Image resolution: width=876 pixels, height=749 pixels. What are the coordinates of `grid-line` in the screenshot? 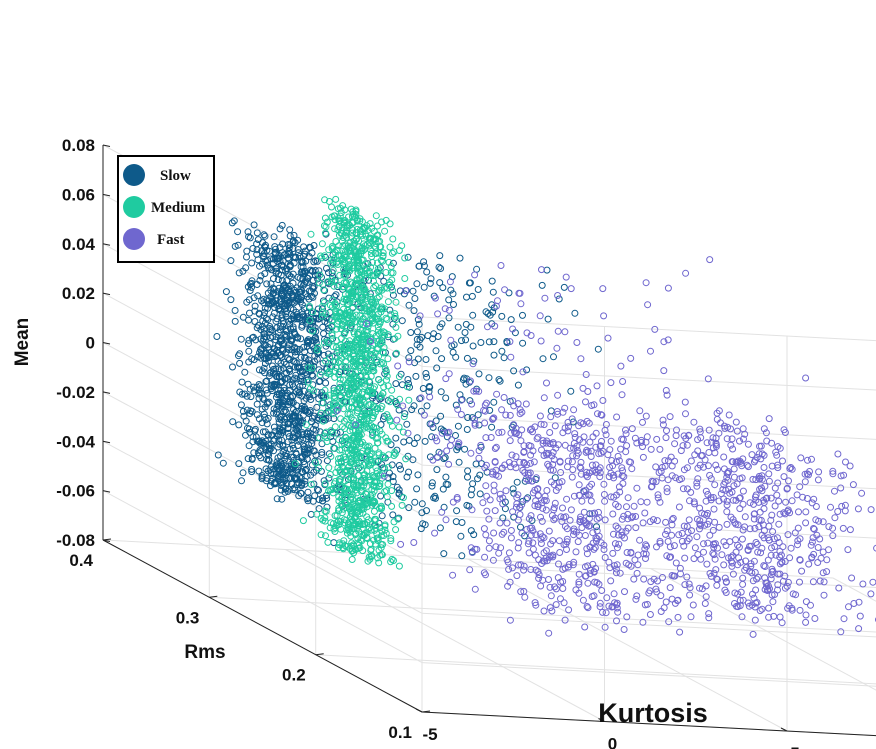 It's located at (648, 477).